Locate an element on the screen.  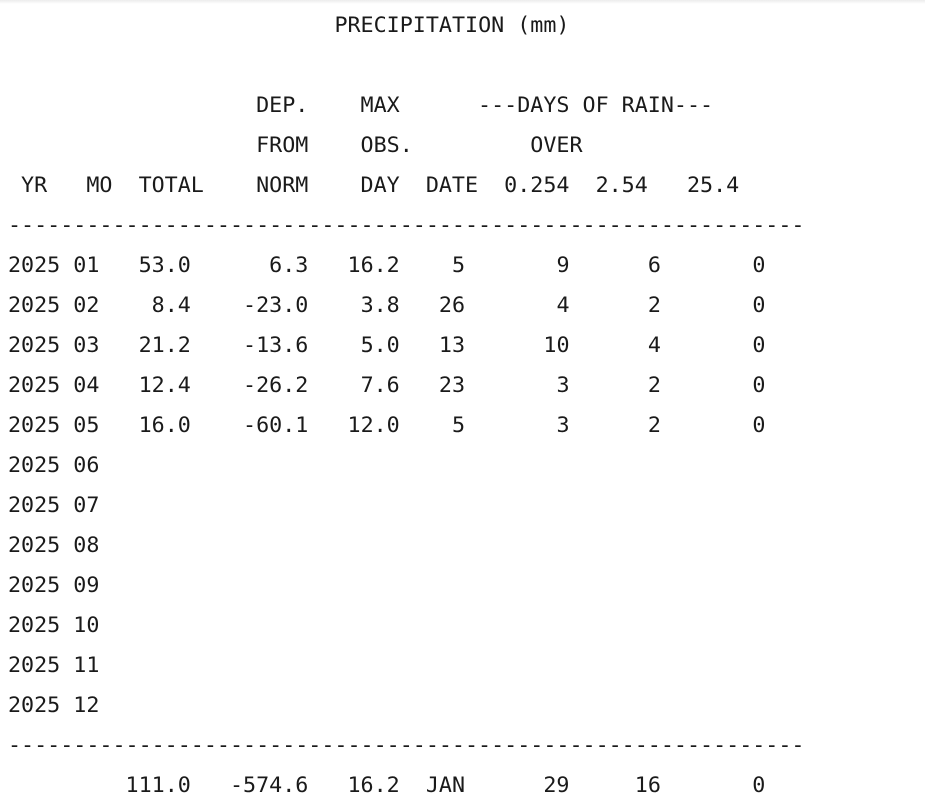
max-cell: 16.2 is located at coordinates (354, 265).